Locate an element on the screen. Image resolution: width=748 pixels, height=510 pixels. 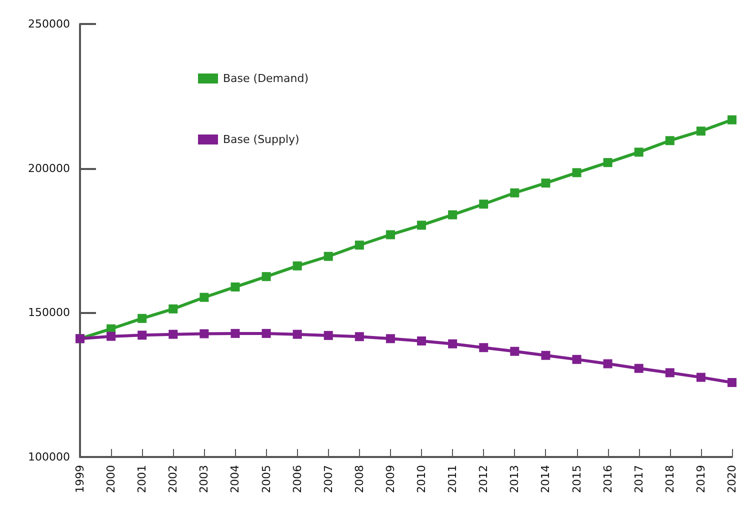
x-tick-label: 2002 is located at coordinates (173, 479).